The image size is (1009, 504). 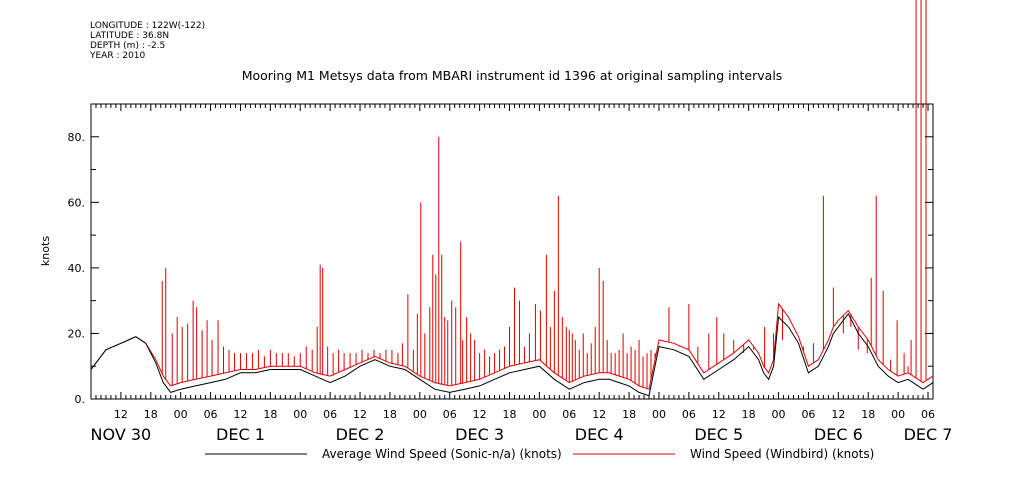 What do you see at coordinates (360, 434) in the screenshot?
I see `x-day-label: DEC 2` at bounding box center [360, 434].